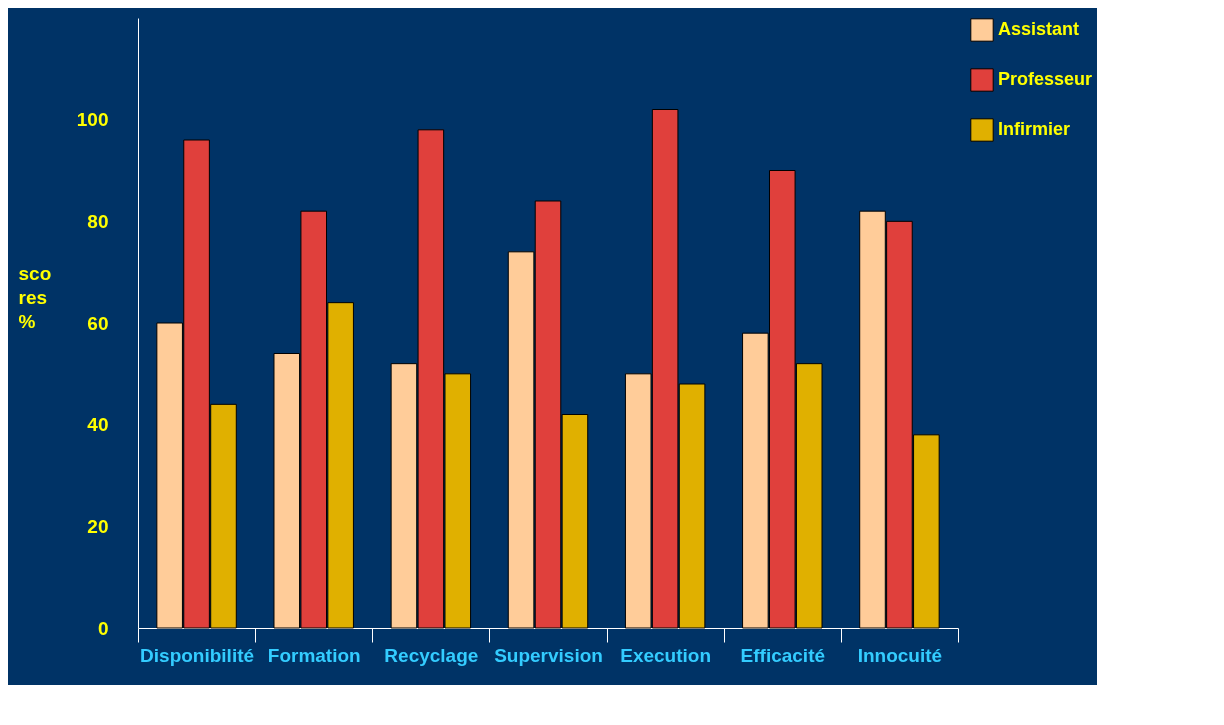  Describe the element at coordinates (98, 323) in the screenshot. I see `y-tick-label: 60` at that location.